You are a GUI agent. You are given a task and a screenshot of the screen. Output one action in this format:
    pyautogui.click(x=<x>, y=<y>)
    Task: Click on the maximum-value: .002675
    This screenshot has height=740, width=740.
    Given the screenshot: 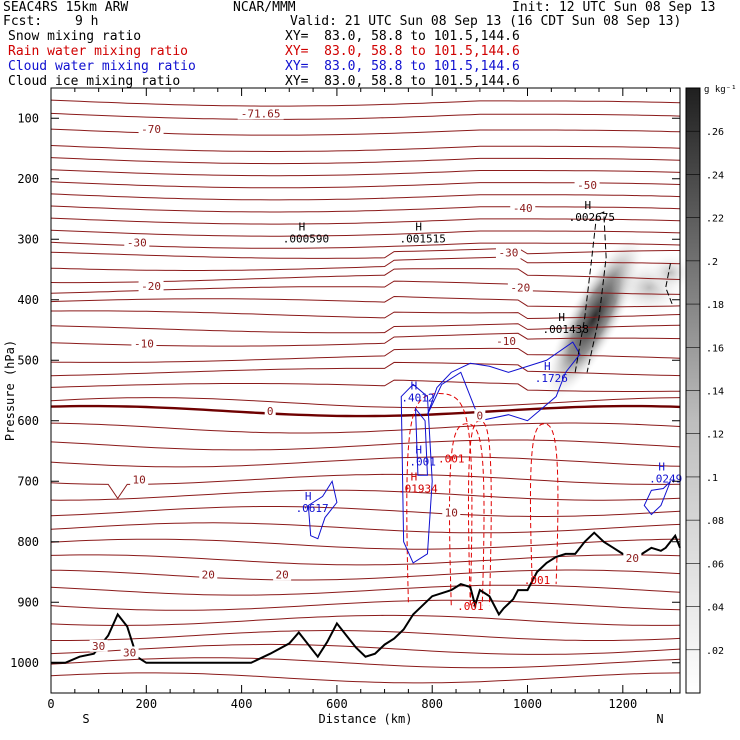 What is the action you would take?
    pyautogui.click(x=592, y=217)
    